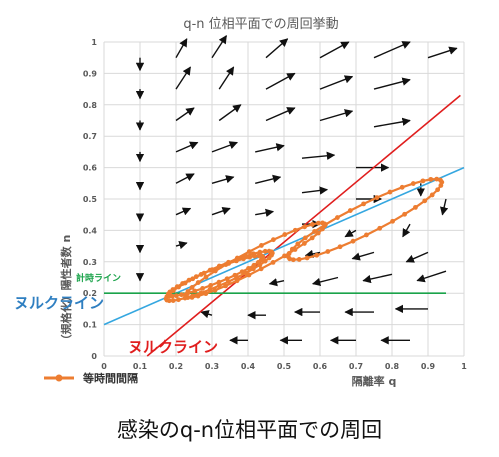 The width and height of the screenshot is (499, 457). What do you see at coordinates (110, 378) in the screenshot?
I see `legend-label: 等時間間隔` at bounding box center [110, 378].